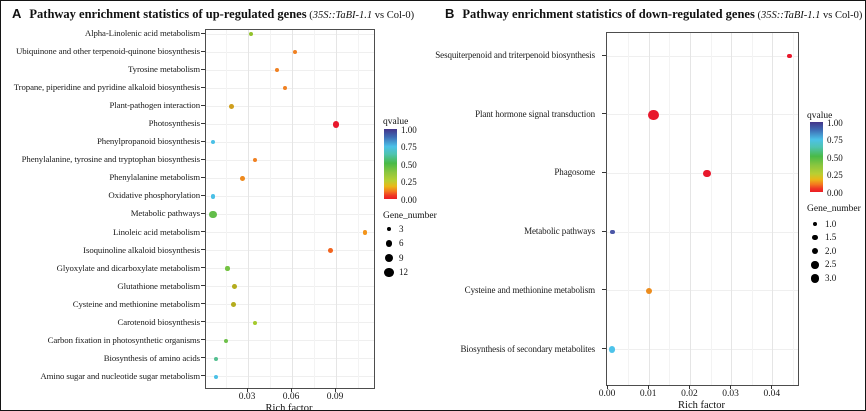  Describe the element at coordinates (607, 394) in the screenshot. I see `x-tick-label: 0.00` at that location.